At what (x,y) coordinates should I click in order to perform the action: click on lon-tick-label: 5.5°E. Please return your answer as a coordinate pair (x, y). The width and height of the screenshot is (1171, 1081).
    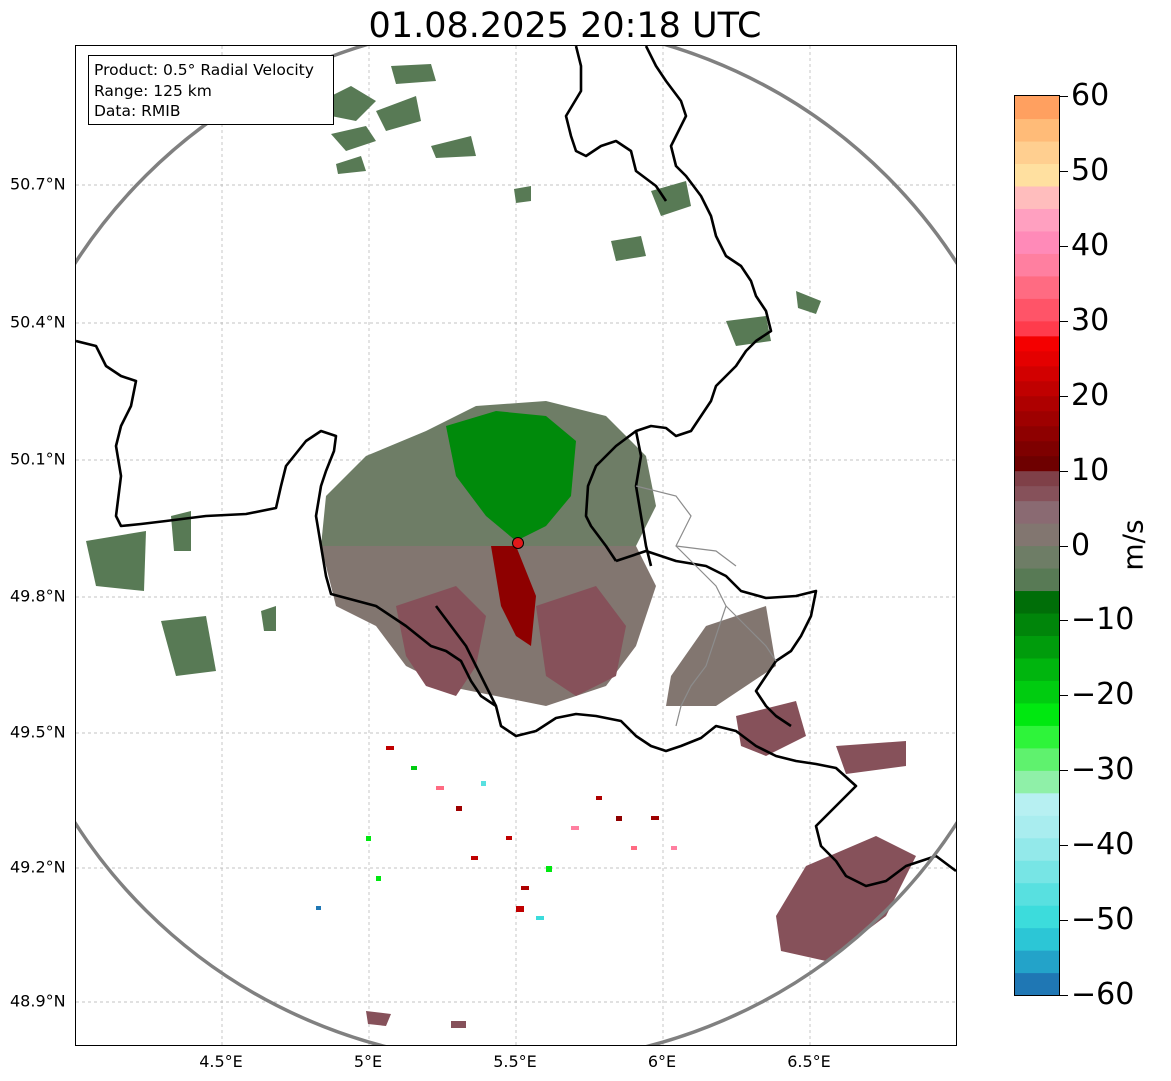
    Looking at the image, I should click on (515, 1061).